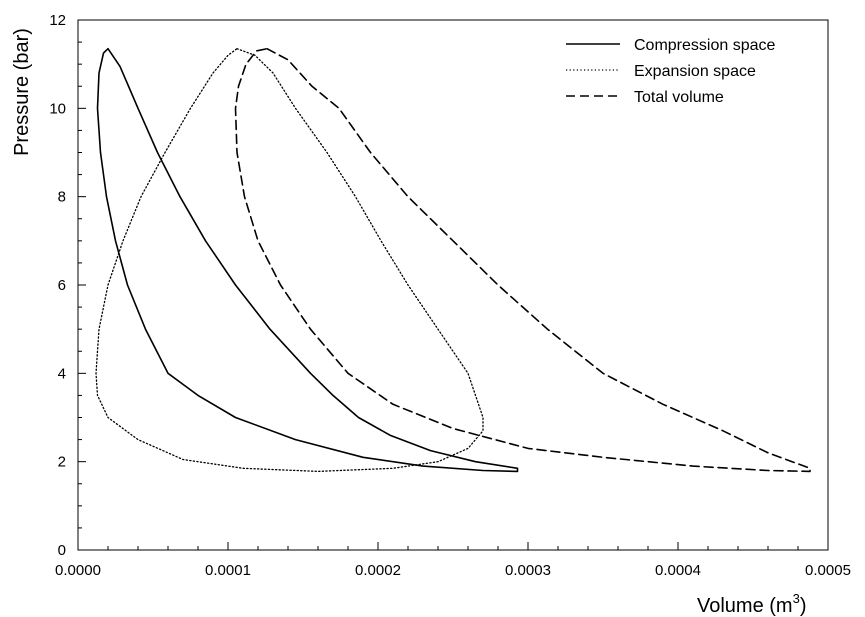  Describe the element at coordinates (828, 570) in the screenshot. I see `x-tick-label: 0.0005` at that location.